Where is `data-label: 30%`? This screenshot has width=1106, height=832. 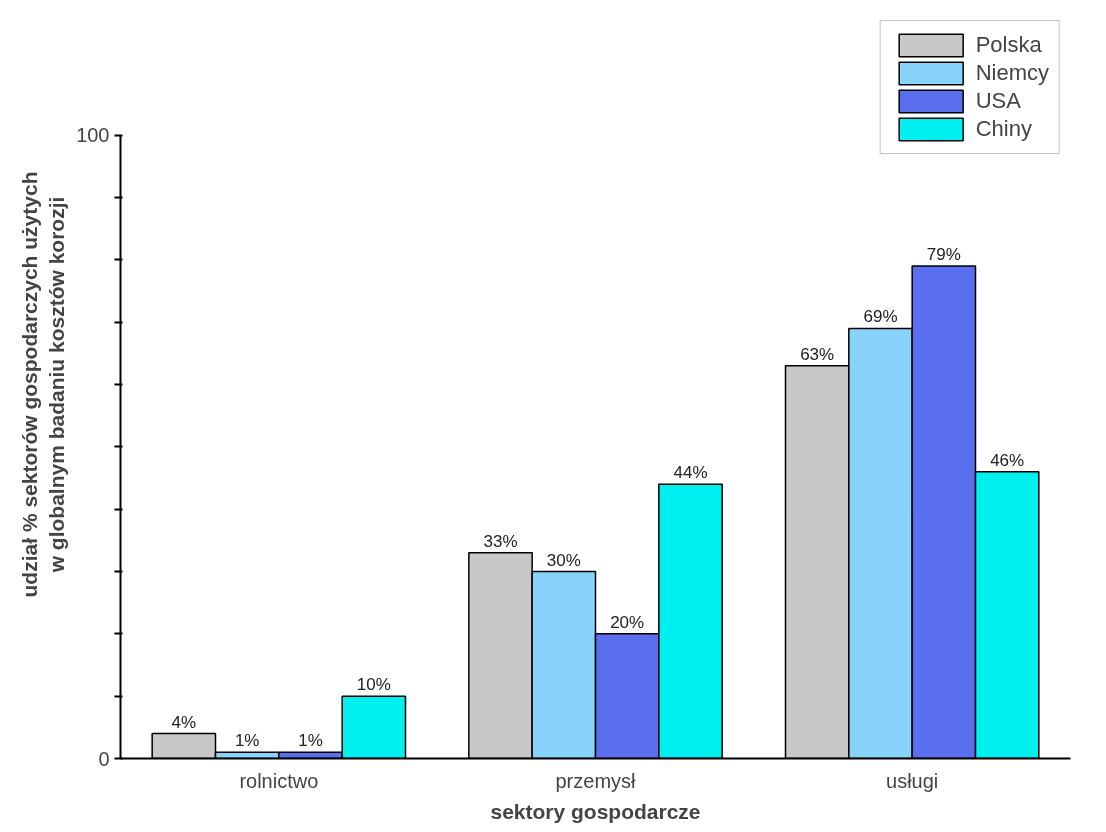
data-label: 30% is located at coordinates (563, 560).